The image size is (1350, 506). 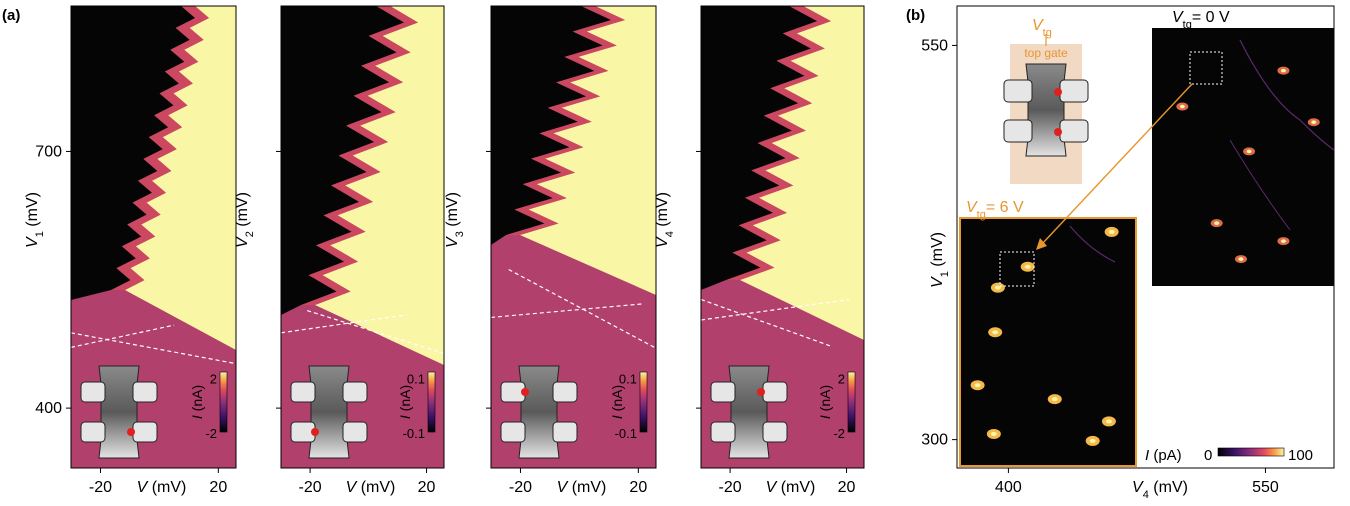 I want to click on panel-b-label: (b), so click(x=915, y=15).